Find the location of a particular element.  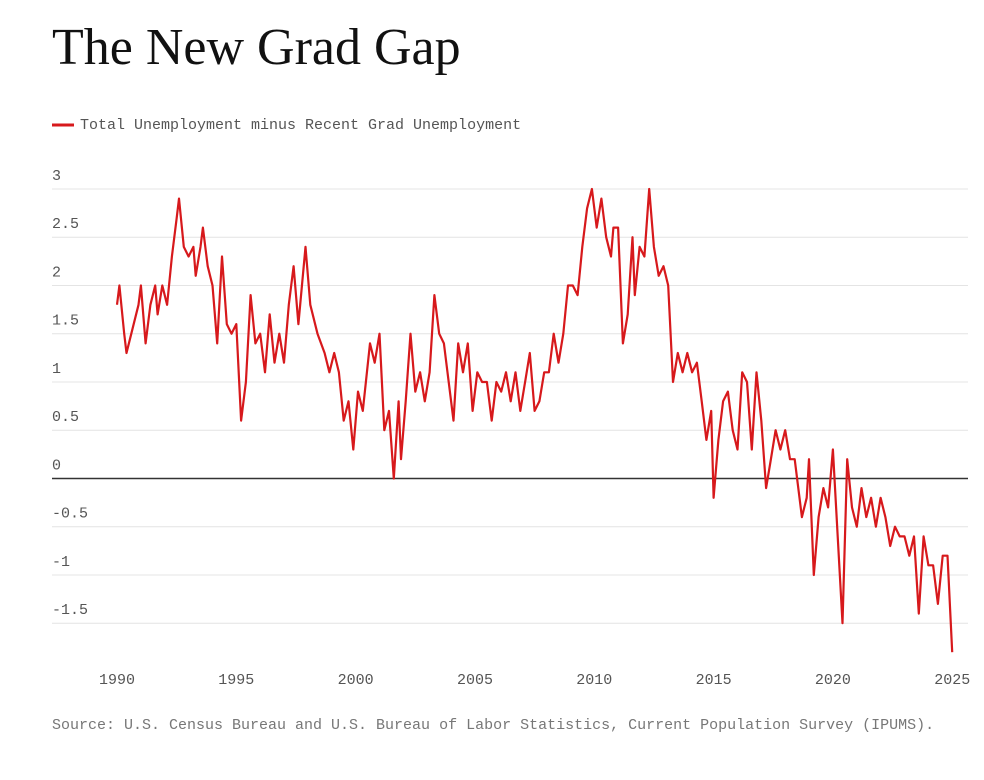

y-tick-label: 1 is located at coordinates (56, 369).